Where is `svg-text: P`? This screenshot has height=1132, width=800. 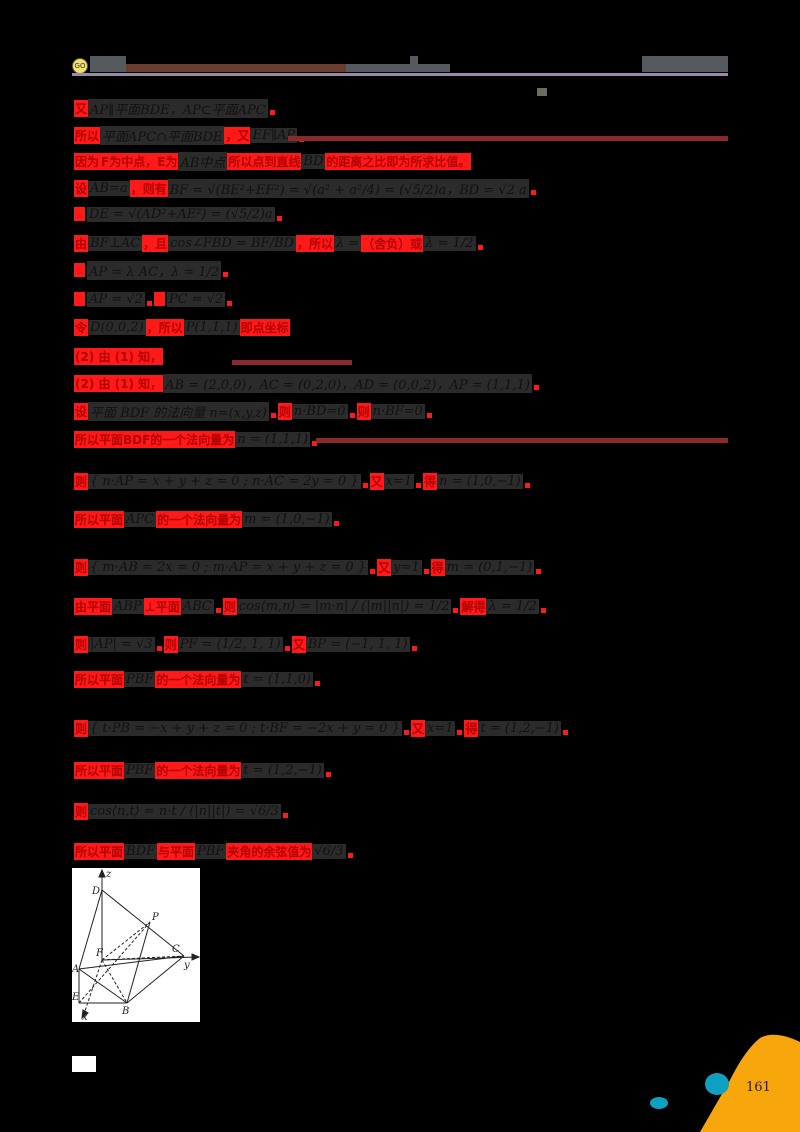
svg-text: P is located at coordinates (155, 917).